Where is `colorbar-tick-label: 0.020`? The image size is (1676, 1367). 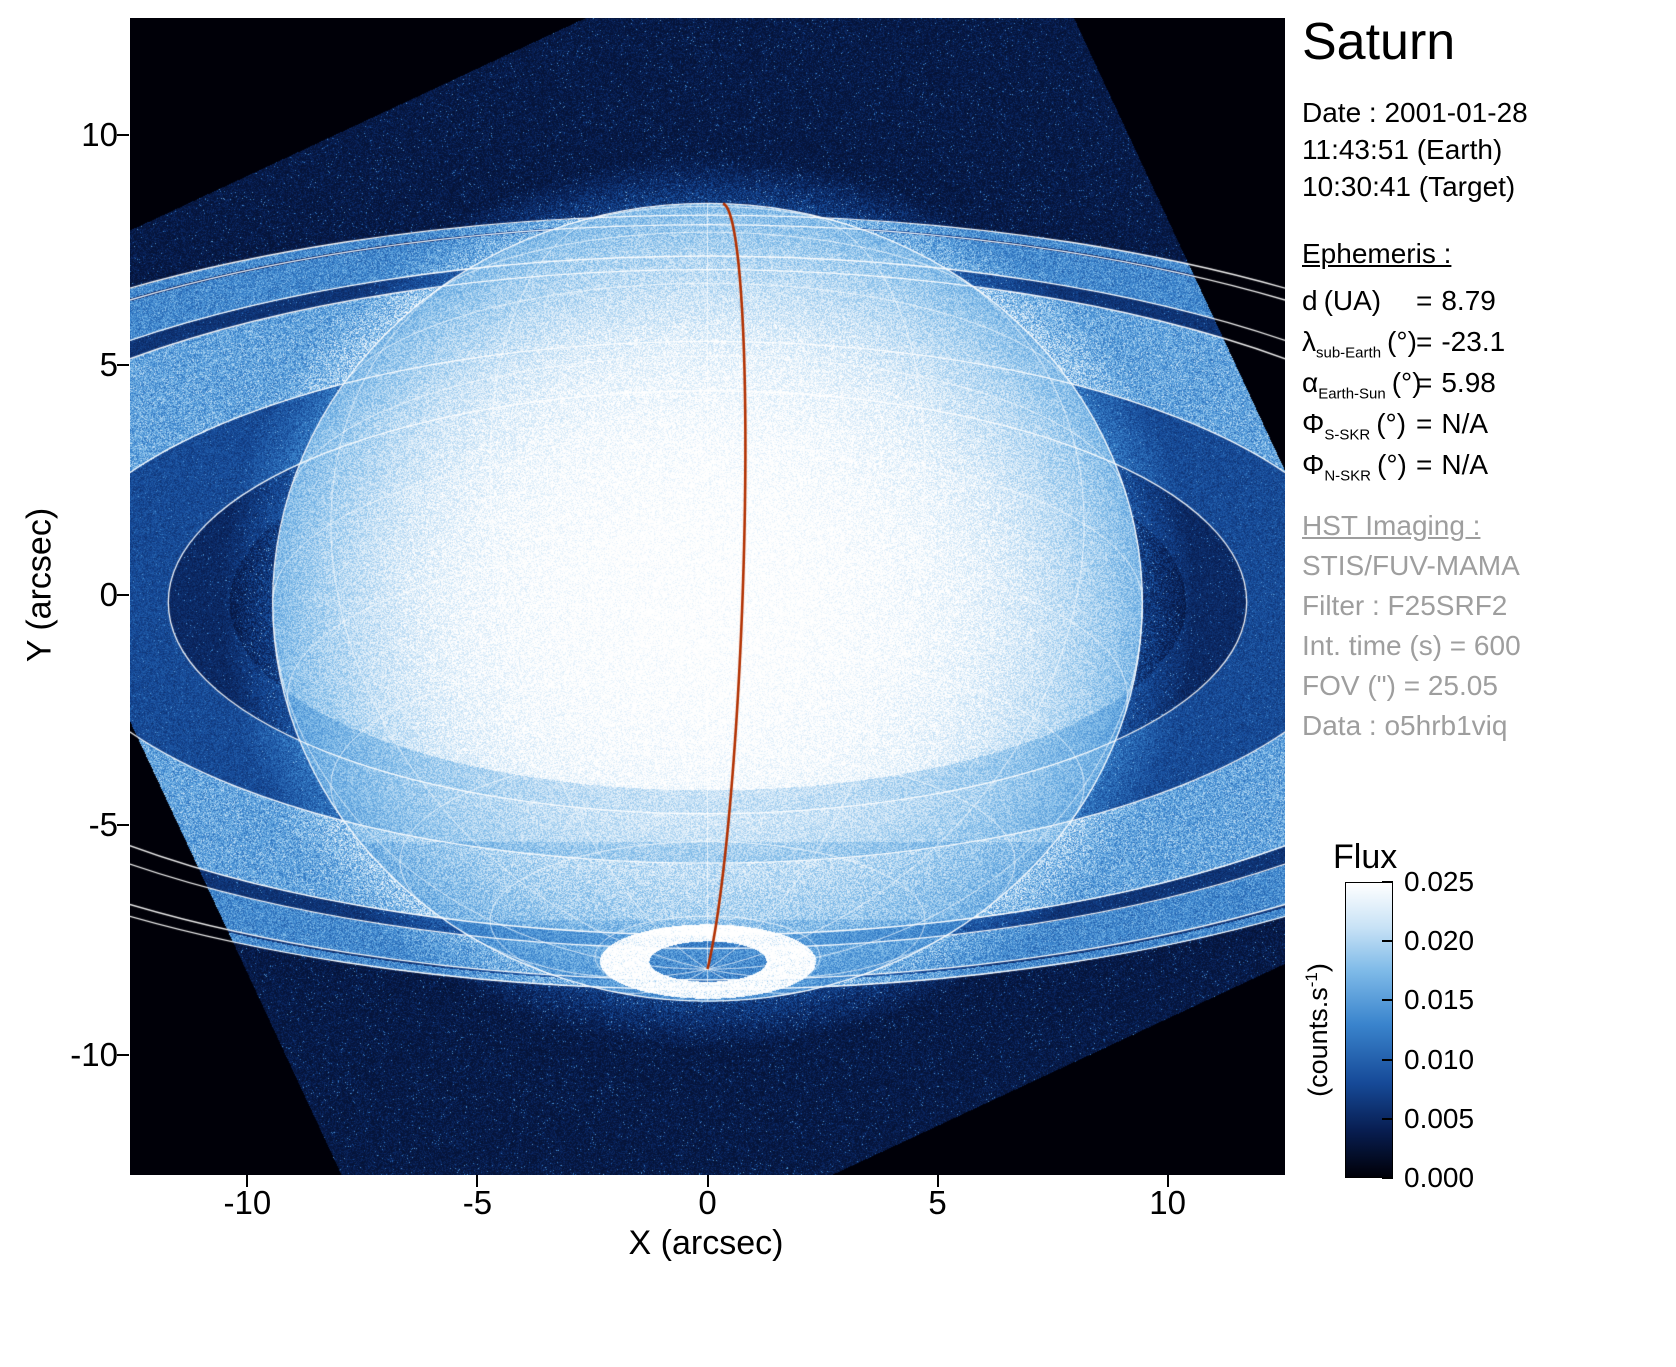
colorbar-tick-label: 0.020 is located at coordinates (1439, 941).